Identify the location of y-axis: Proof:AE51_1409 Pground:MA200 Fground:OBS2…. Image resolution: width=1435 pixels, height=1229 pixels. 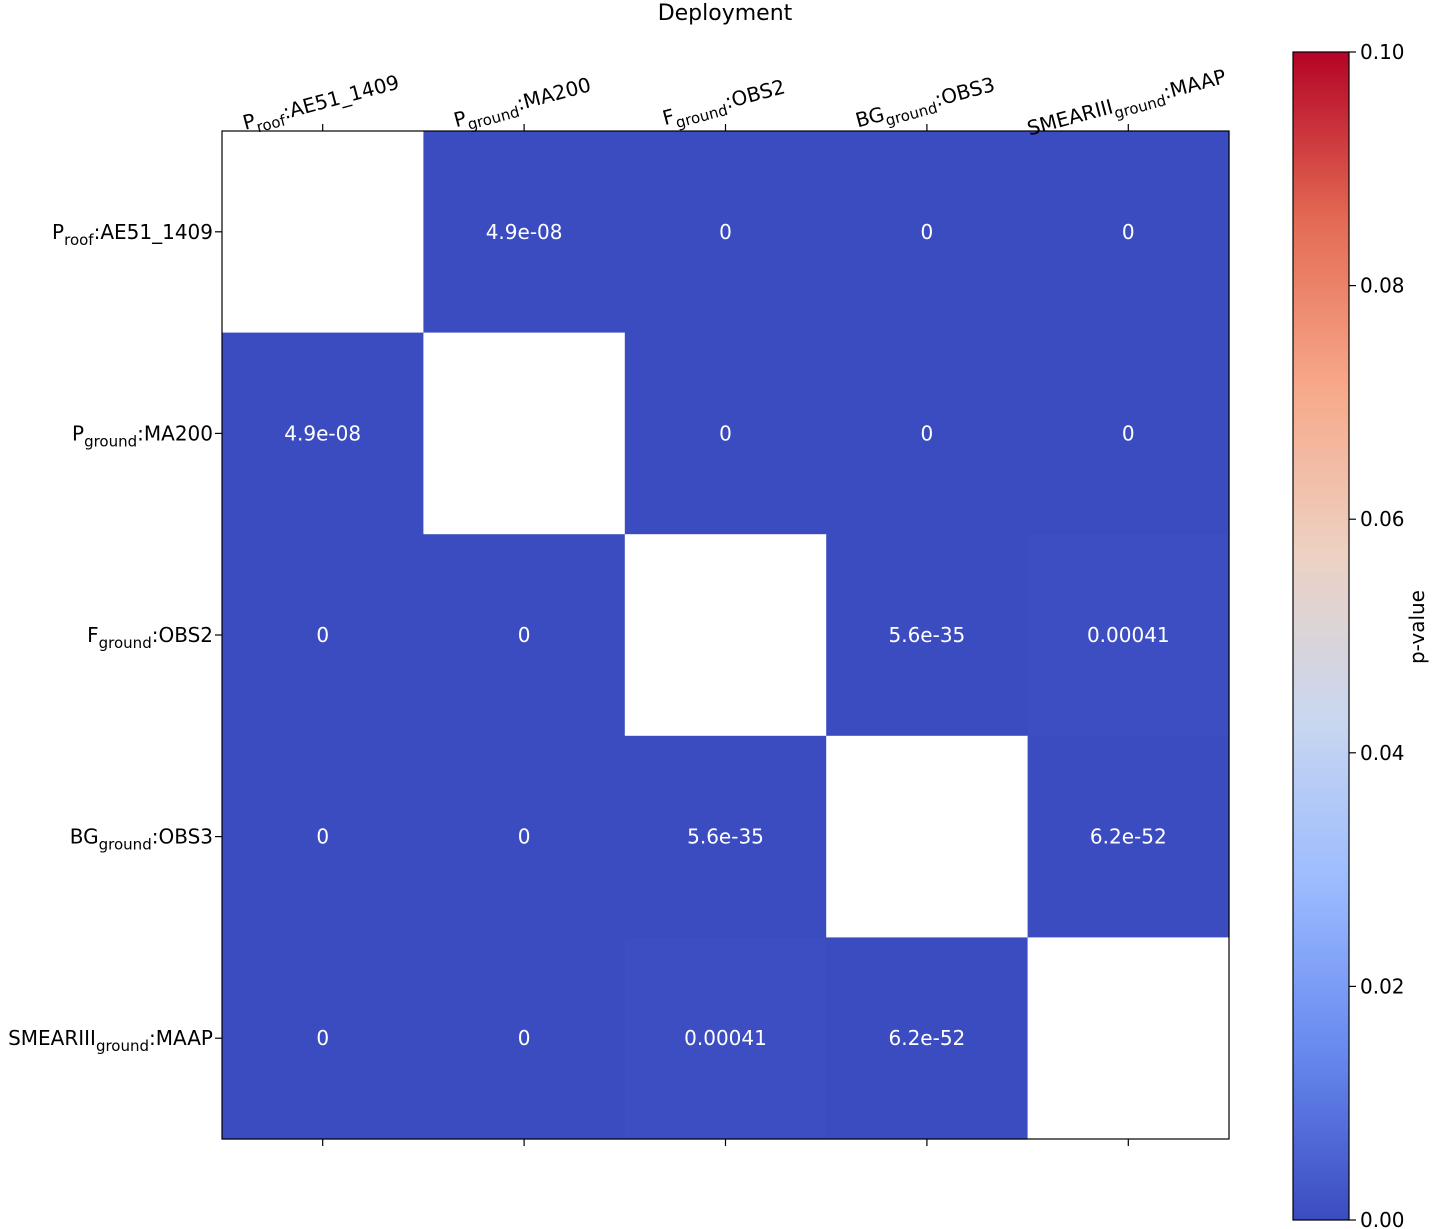
(115, 637).